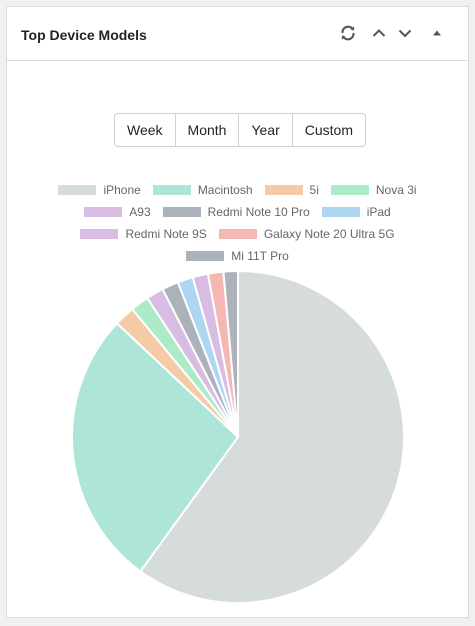  I want to click on move-up-button, so click(379, 33).